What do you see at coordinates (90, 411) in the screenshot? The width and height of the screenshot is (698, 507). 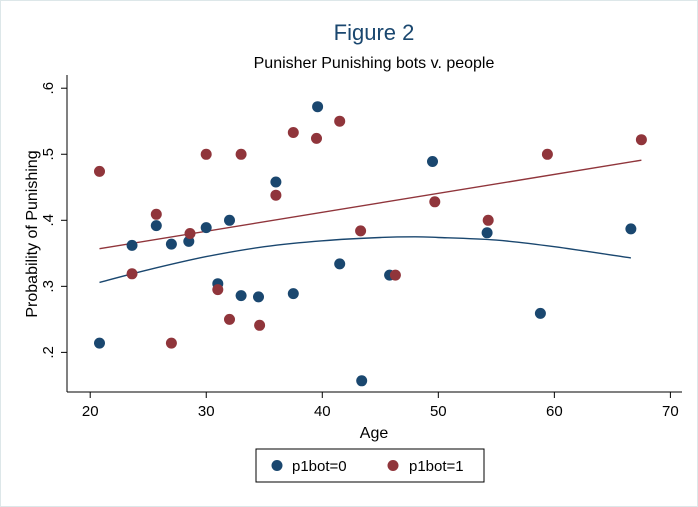 I see `x-tick-label: 20` at bounding box center [90, 411].